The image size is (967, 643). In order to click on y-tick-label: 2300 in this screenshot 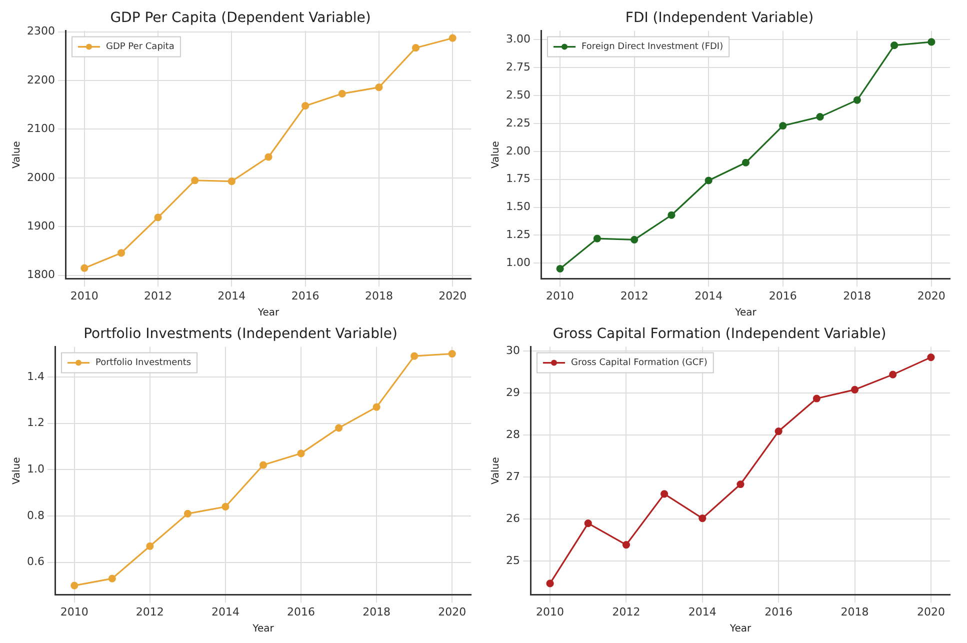, I will do `click(40, 31)`.